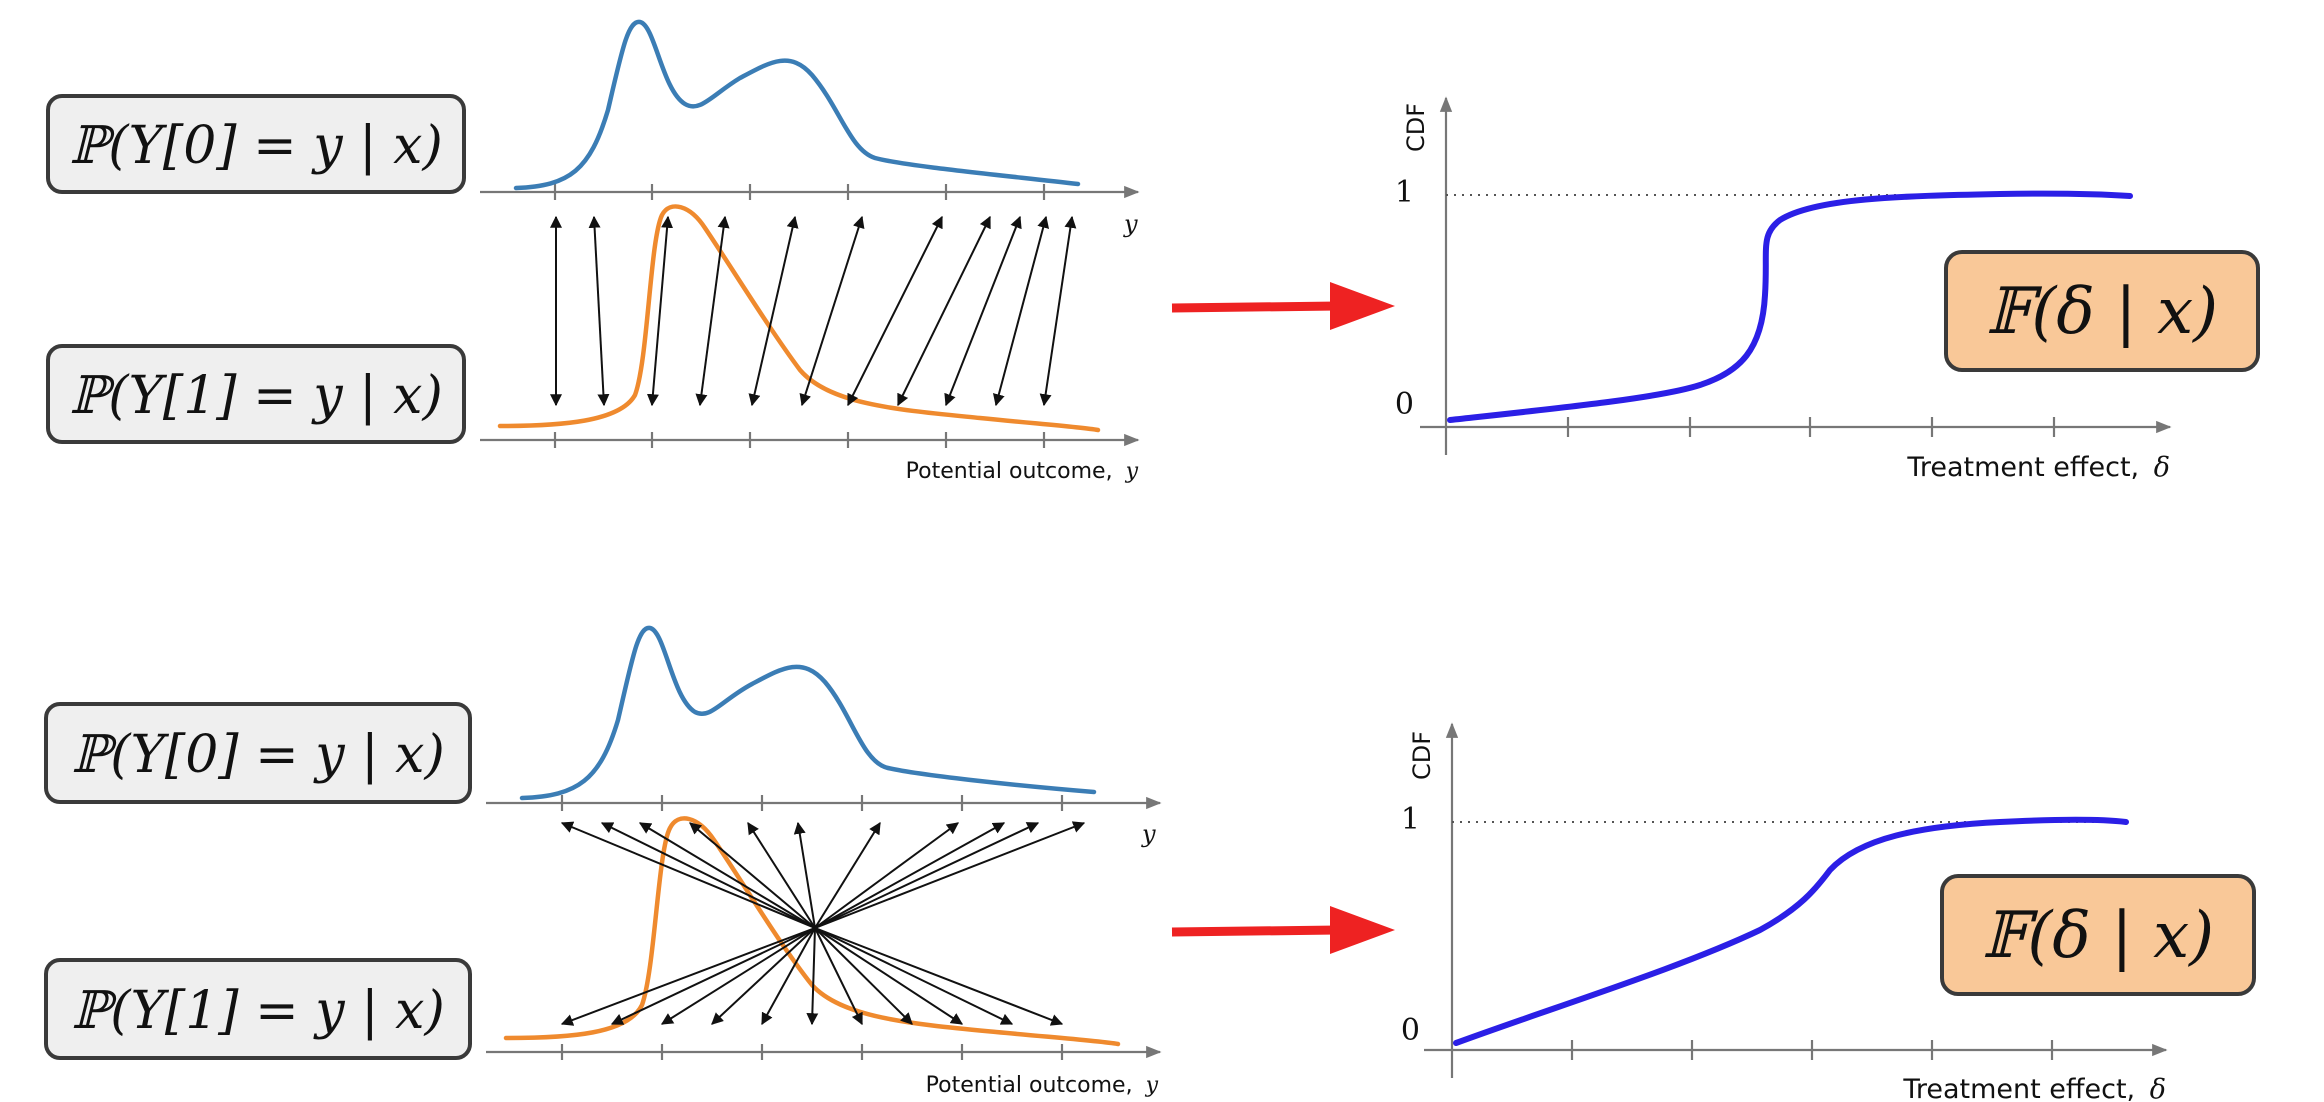 The image size is (2324, 1102). What do you see at coordinates (810, 440) in the screenshot?
I see `axis-y1-top` at bounding box center [810, 440].